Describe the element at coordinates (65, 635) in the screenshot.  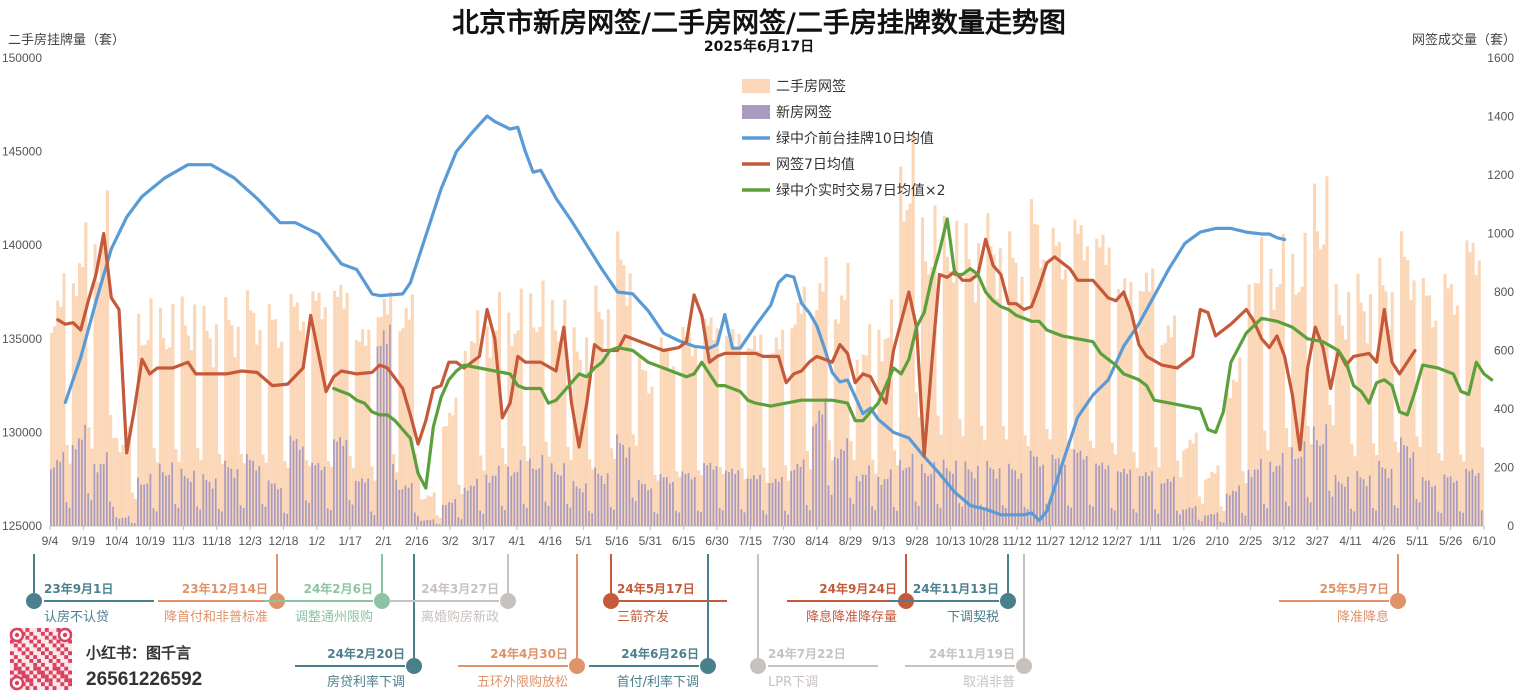
I see `qr-finder-dot` at that location.